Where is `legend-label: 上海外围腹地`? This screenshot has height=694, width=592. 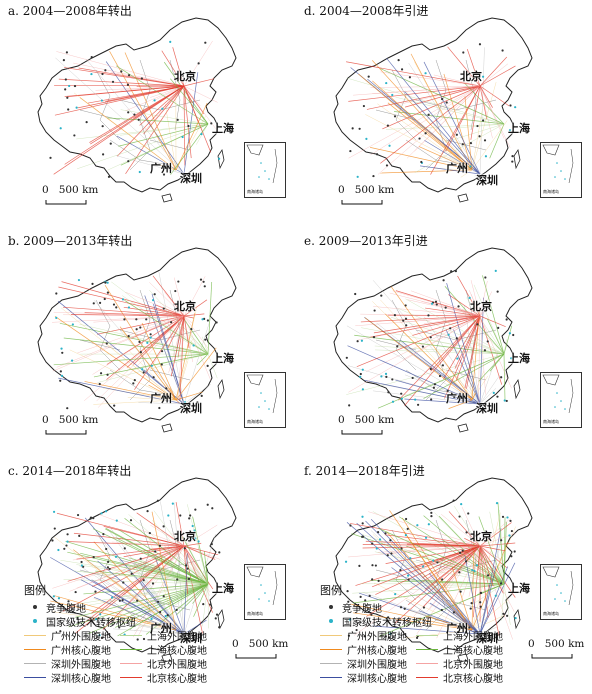
legend-label: 上海外围腹地 is located at coordinates (177, 637).